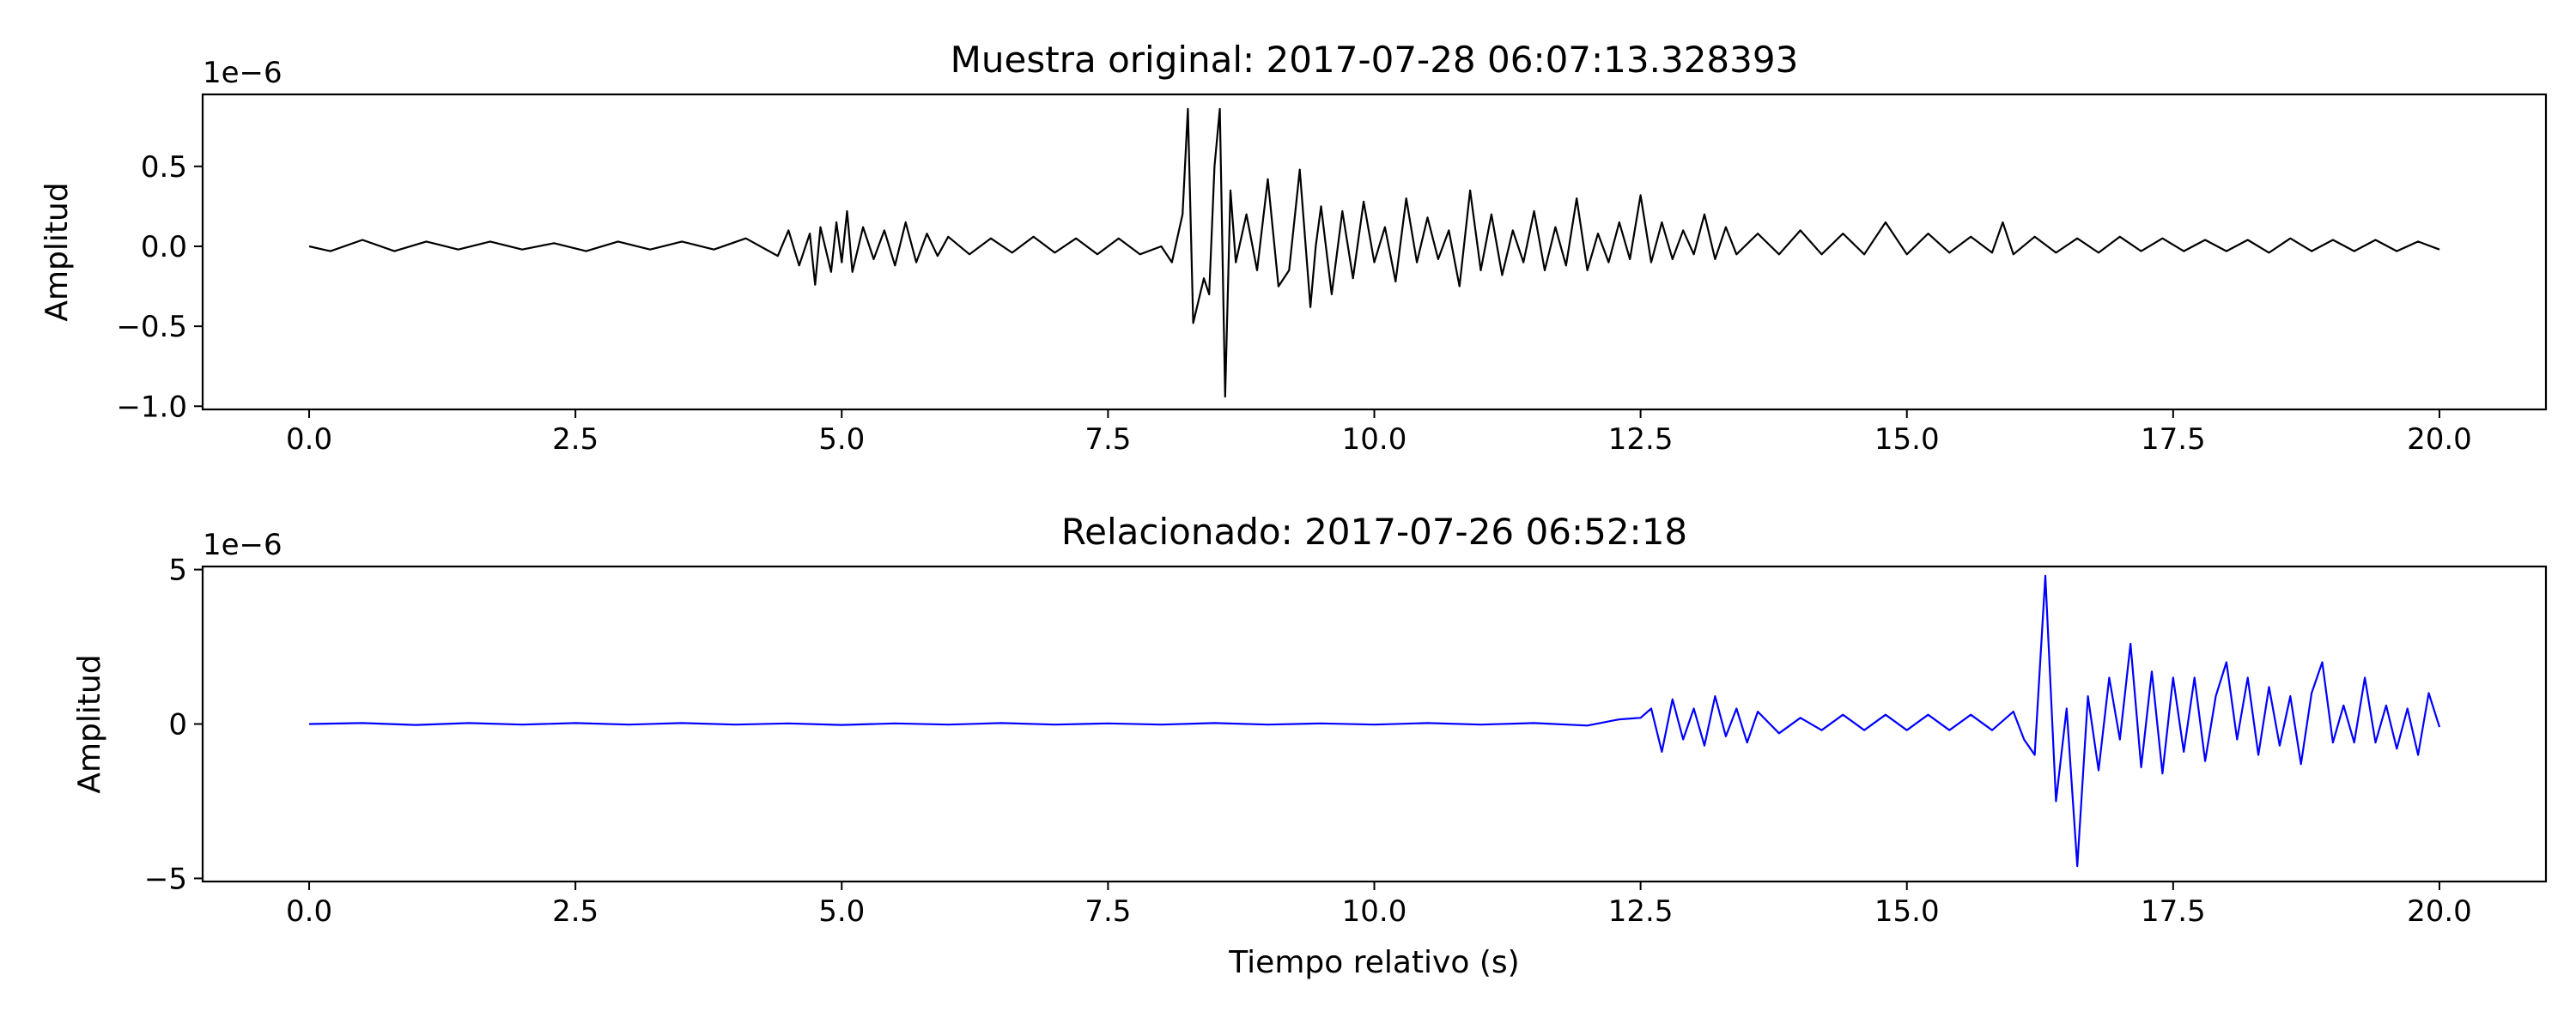 This screenshot has height=1030, width=2576. I want to click on y-tick-label: −0.5, so click(151, 327).